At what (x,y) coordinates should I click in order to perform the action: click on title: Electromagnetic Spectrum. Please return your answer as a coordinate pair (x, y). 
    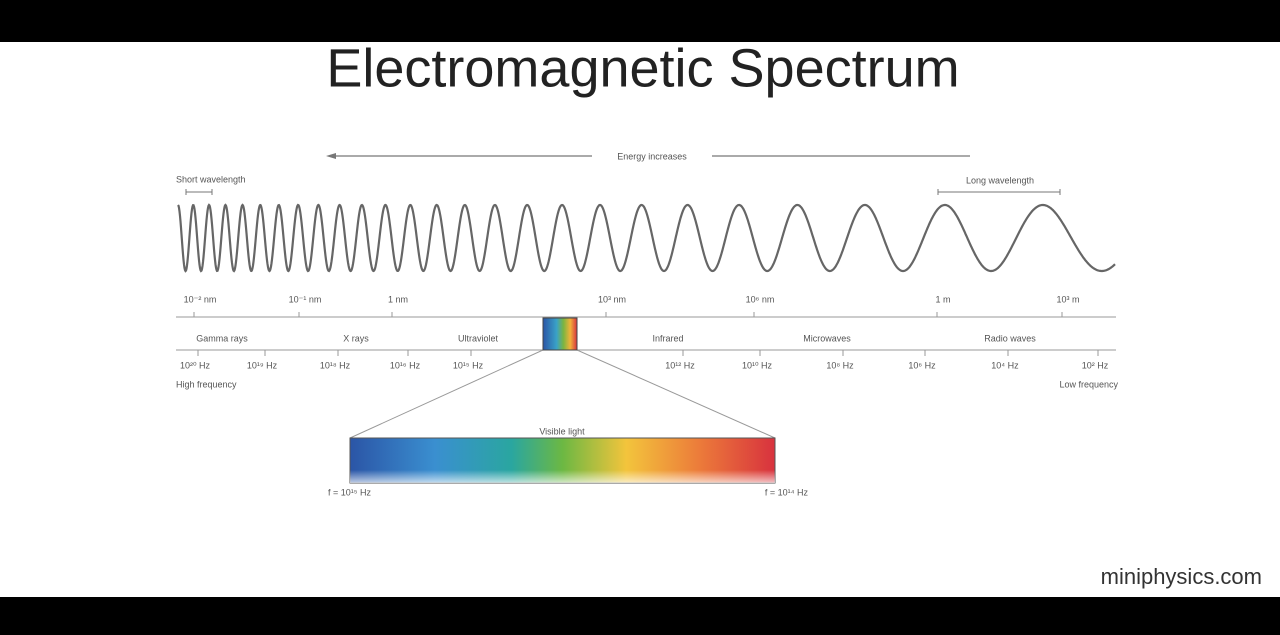
    Looking at the image, I should click on (642, 68).